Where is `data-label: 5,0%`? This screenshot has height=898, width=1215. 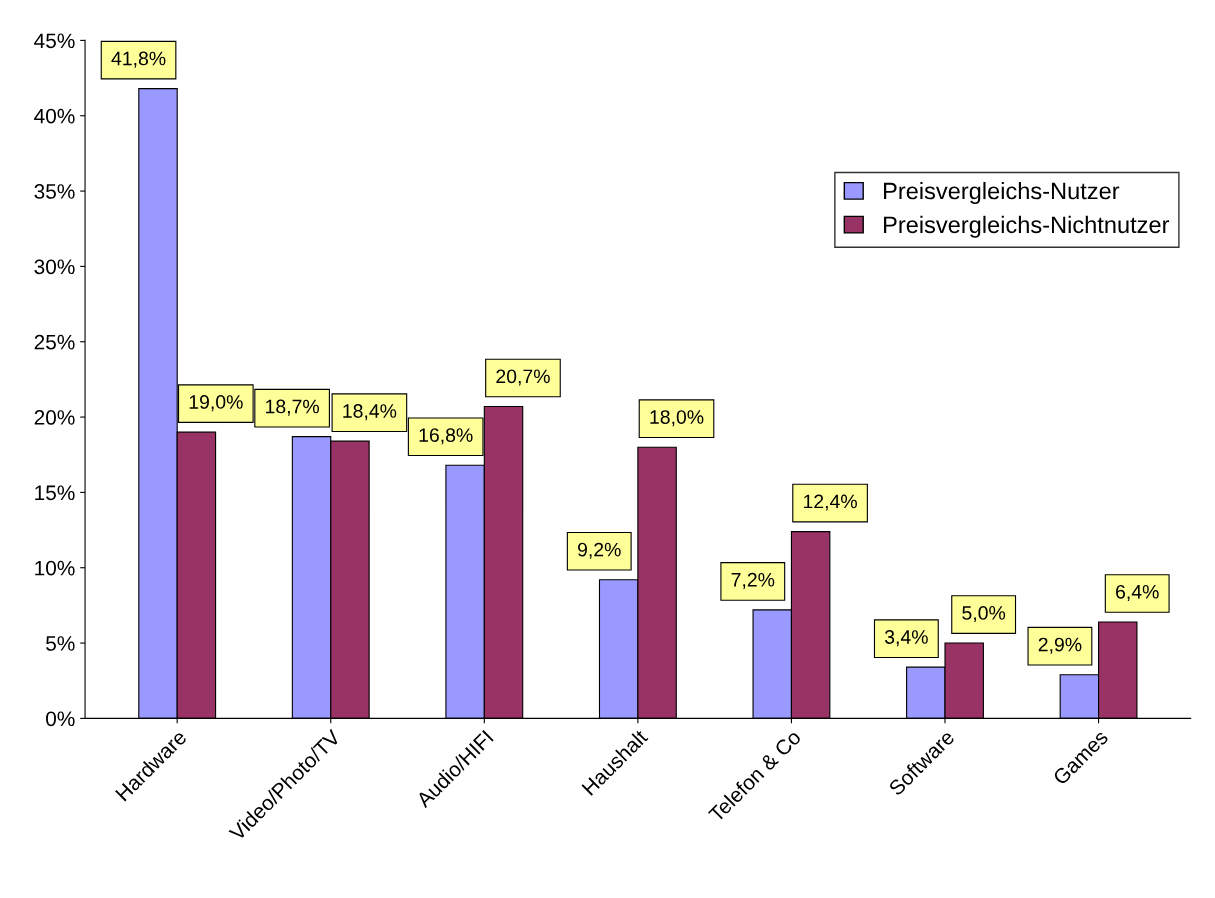
data-label: 5,0% is located at coordinates (984, 614).